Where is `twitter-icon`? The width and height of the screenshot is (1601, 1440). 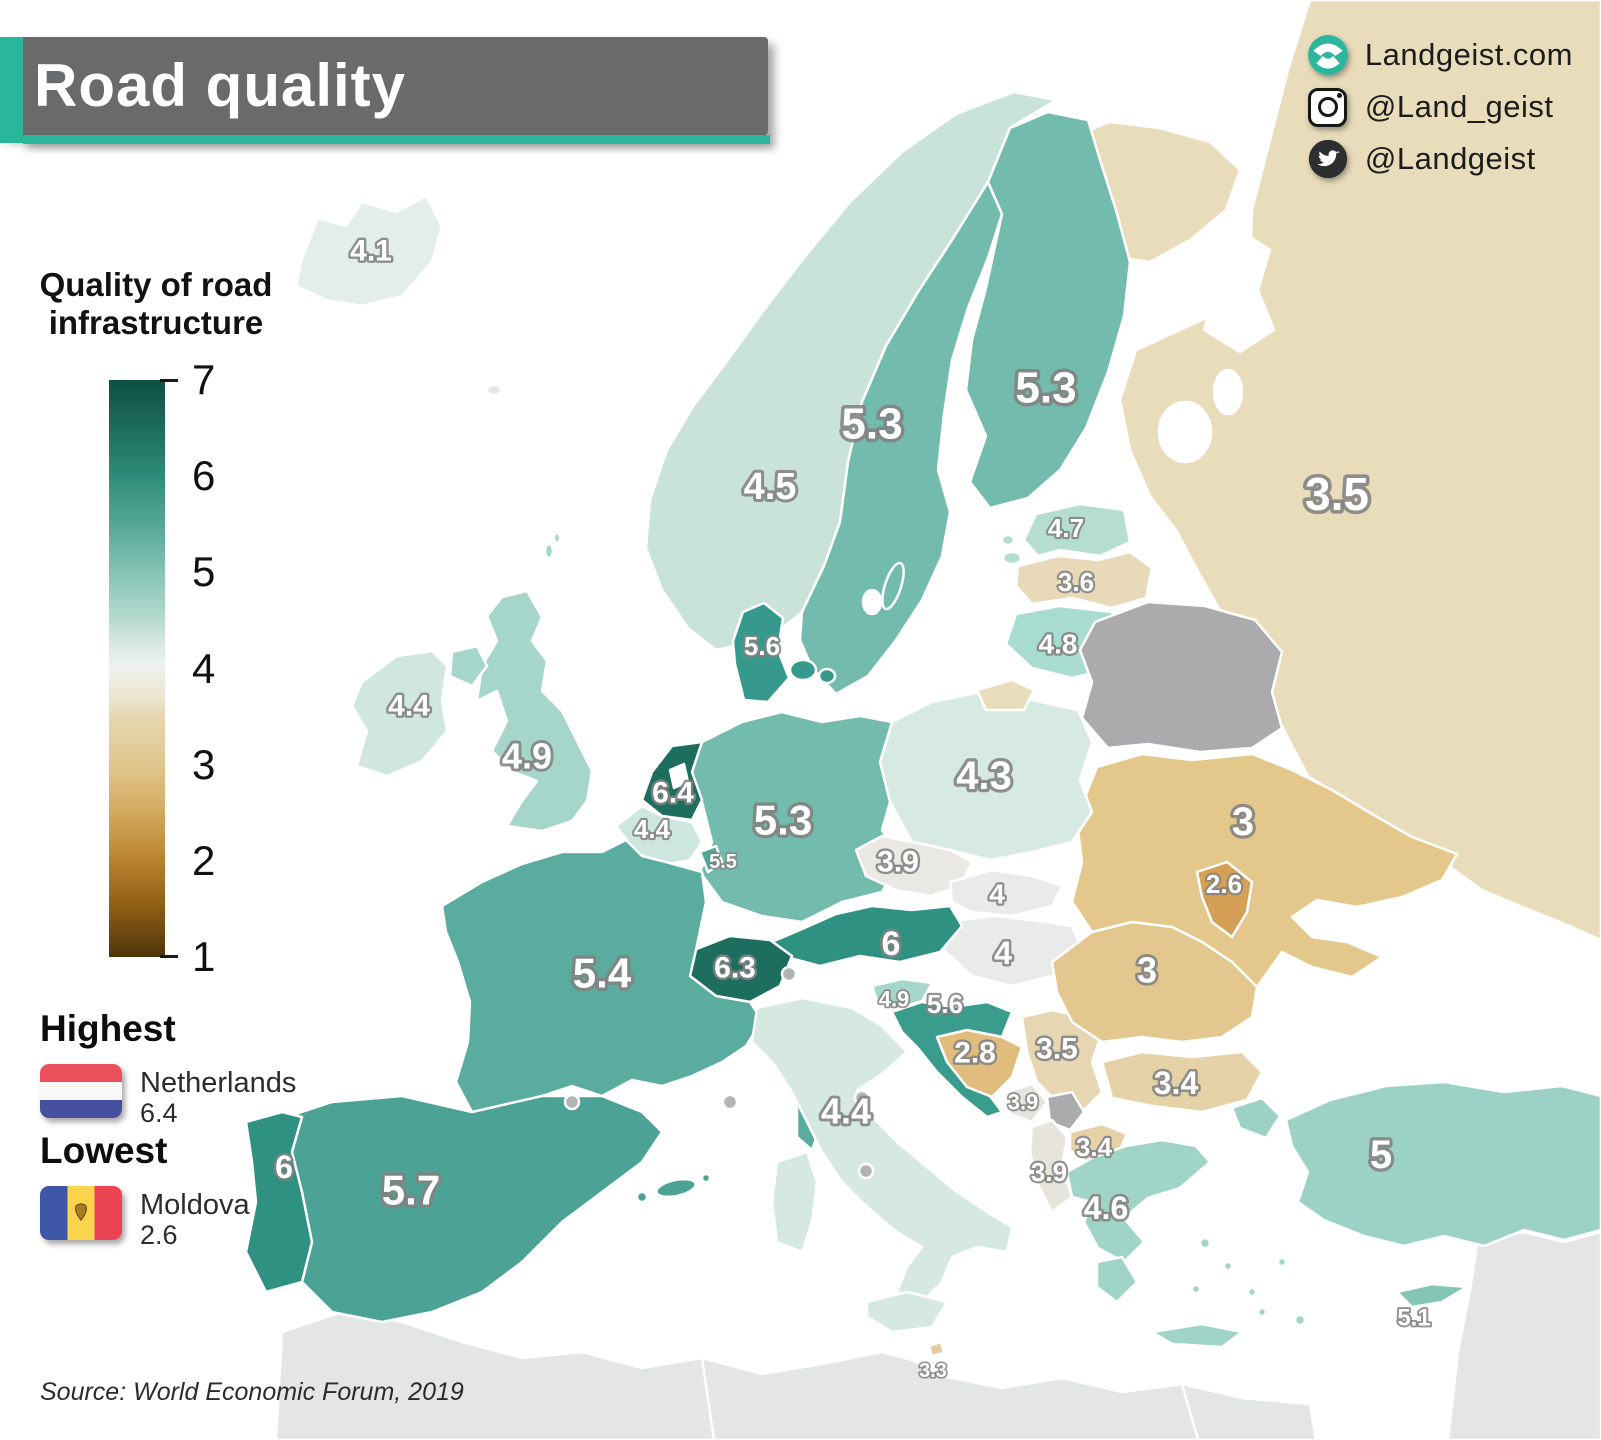
twitter-icon is located at coordinates (1328, 159).